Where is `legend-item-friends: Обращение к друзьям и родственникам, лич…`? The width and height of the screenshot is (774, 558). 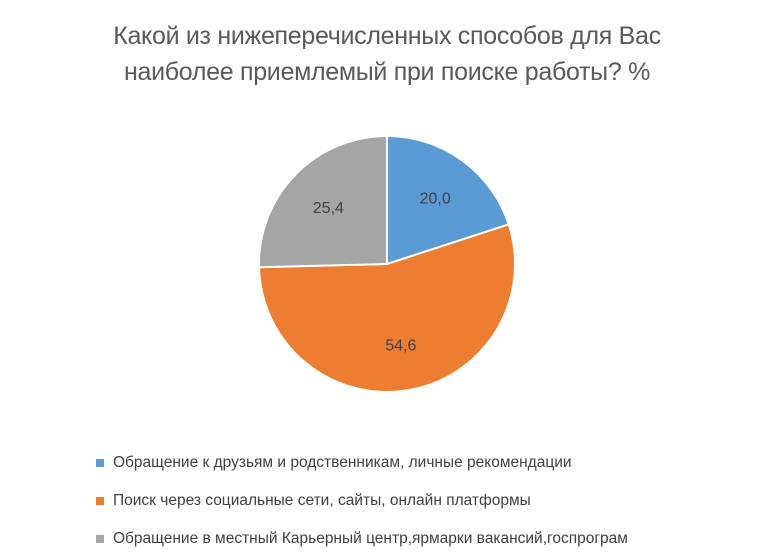
legend-item-friends: Обращение к друзьям и родственникам, лич… is located at coordinates (431, 463).